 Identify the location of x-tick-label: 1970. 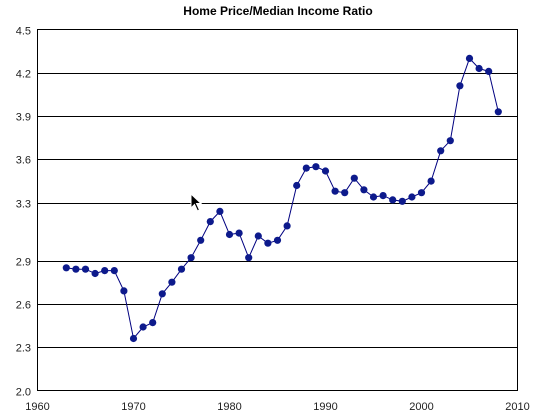
(133, 407).